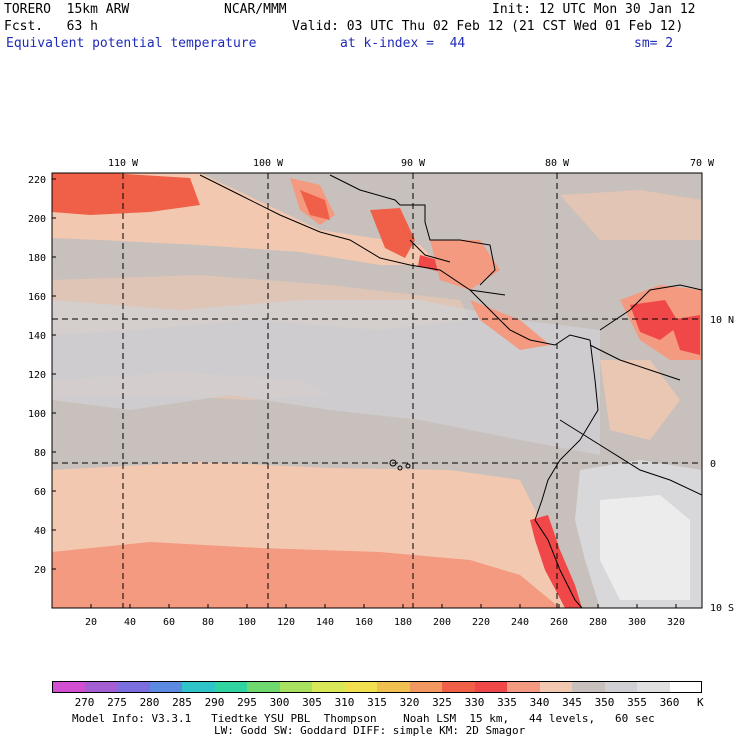 The height and width of the screenshot is (740, 740). What do you see at coordinates (365, 190) in the screenshot?
I see `gulf-coast-mexico` at bounding box center [365, 190].